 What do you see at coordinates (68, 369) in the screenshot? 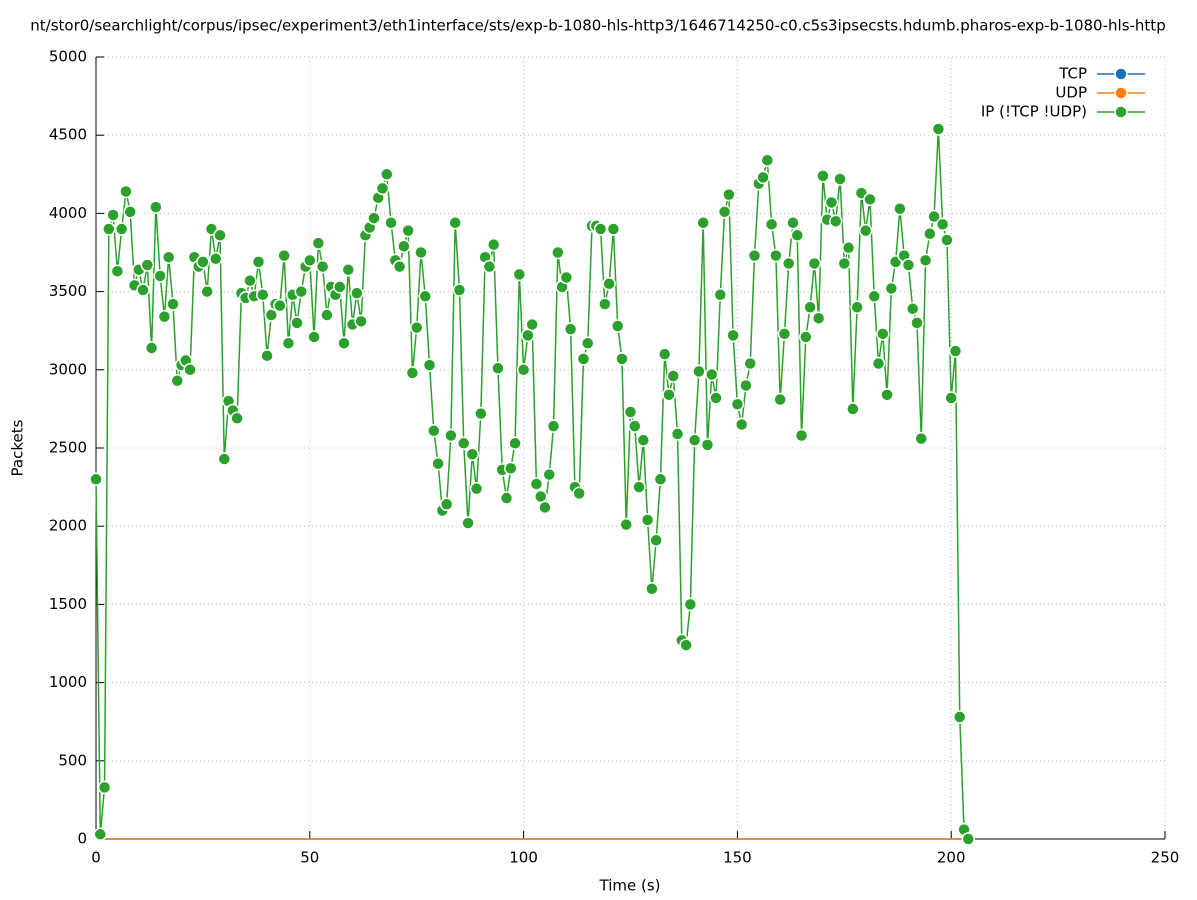
I see `y-tick-label: 3000` at bounding box center [68, 369].